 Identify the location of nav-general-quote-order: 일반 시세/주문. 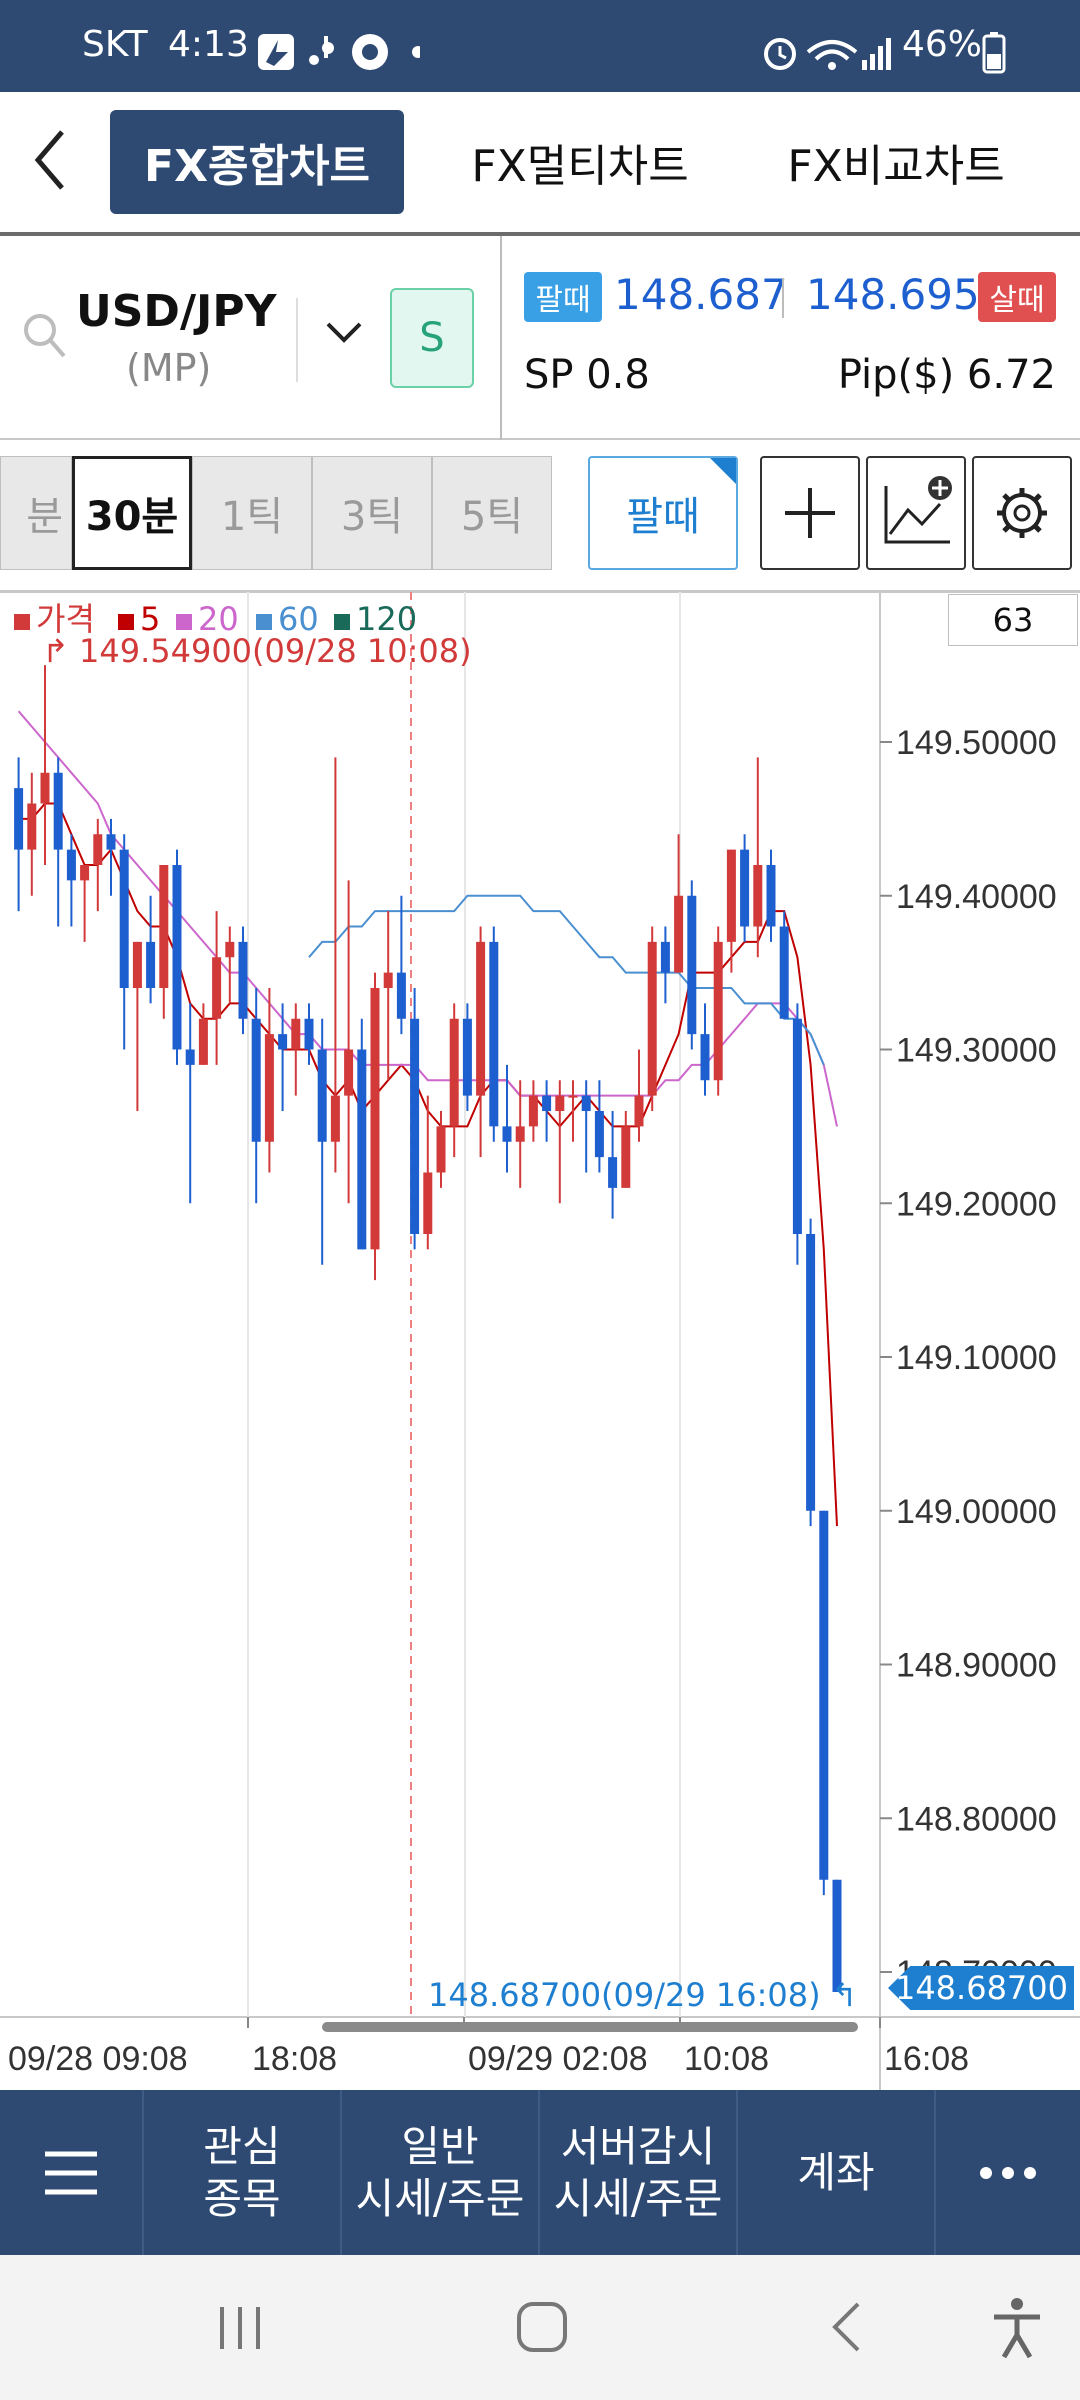
(441, 2172).